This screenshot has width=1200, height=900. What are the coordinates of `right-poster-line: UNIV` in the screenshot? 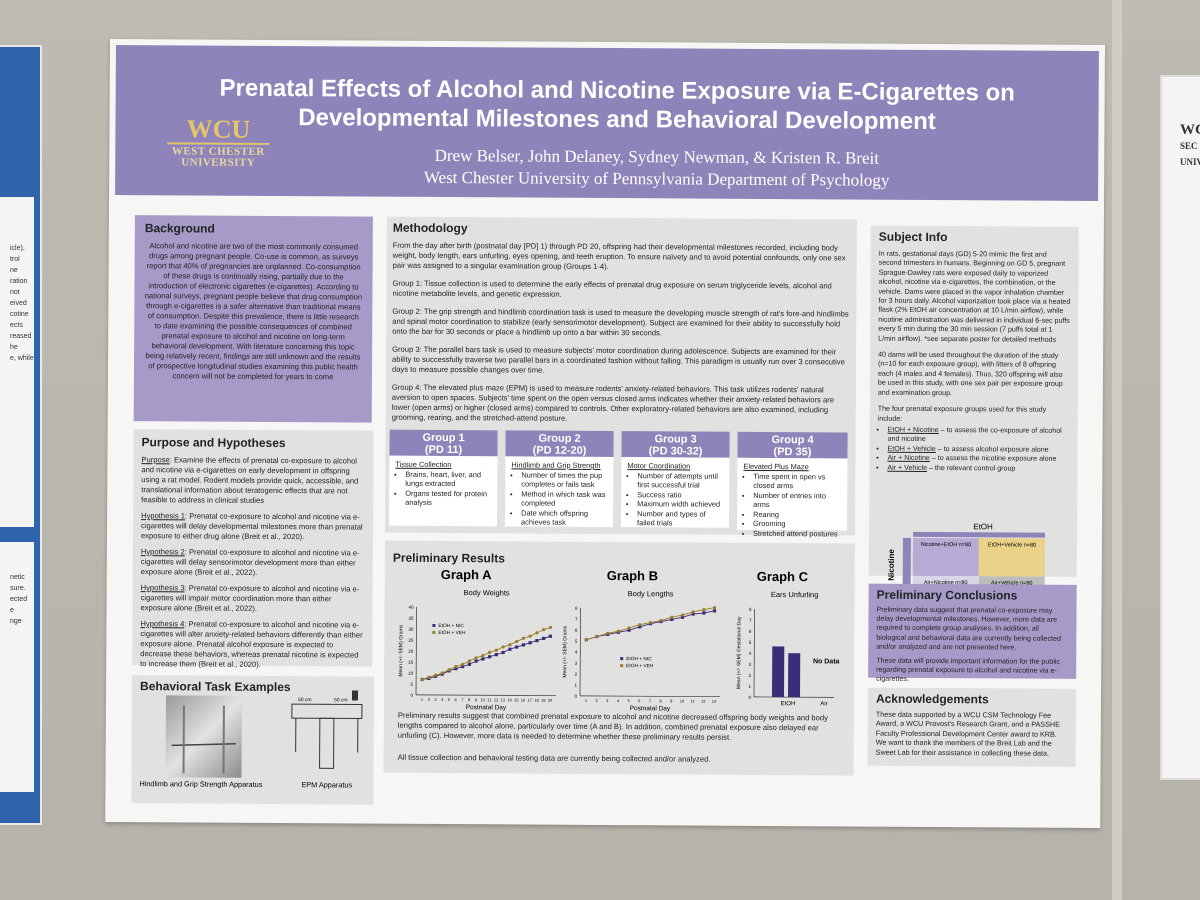 It's located at (1190, 162).